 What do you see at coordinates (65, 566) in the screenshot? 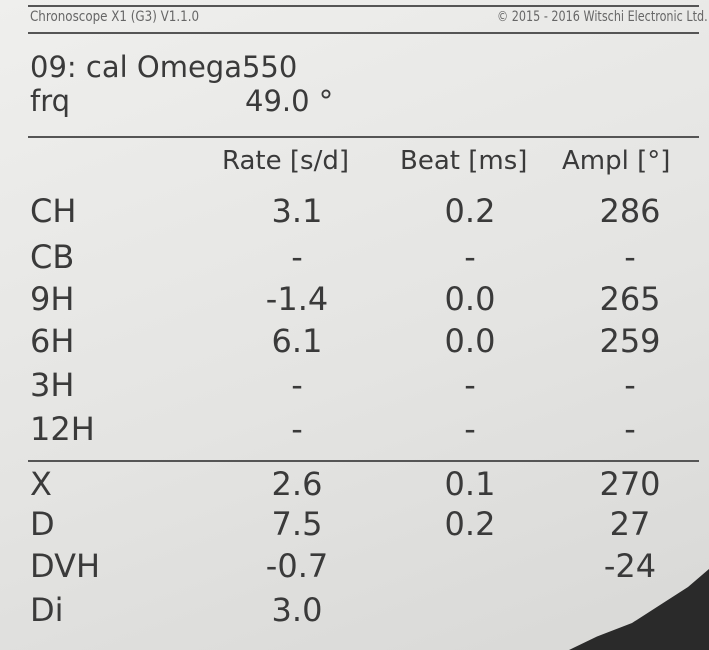
I see `cell-label: DVH` at bounding box center [65, 566].